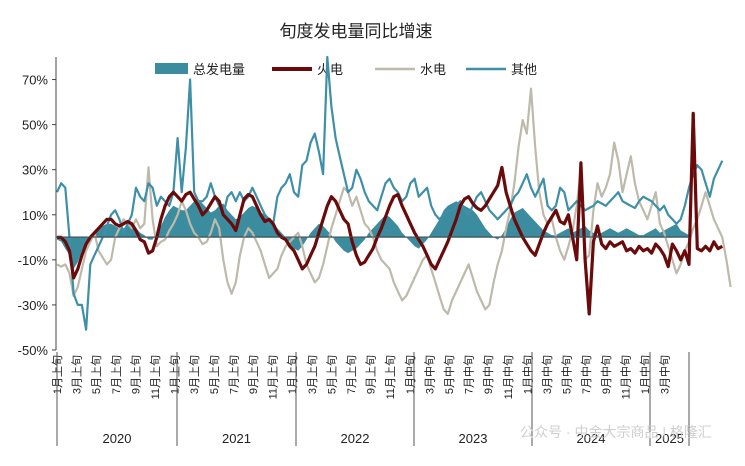 This screenshot has height=466, width=745. What do you see at coordinates (433, 69) in the screenshot?
I see `legend-item-hydro: 水电` at bounding box center [433, 69].